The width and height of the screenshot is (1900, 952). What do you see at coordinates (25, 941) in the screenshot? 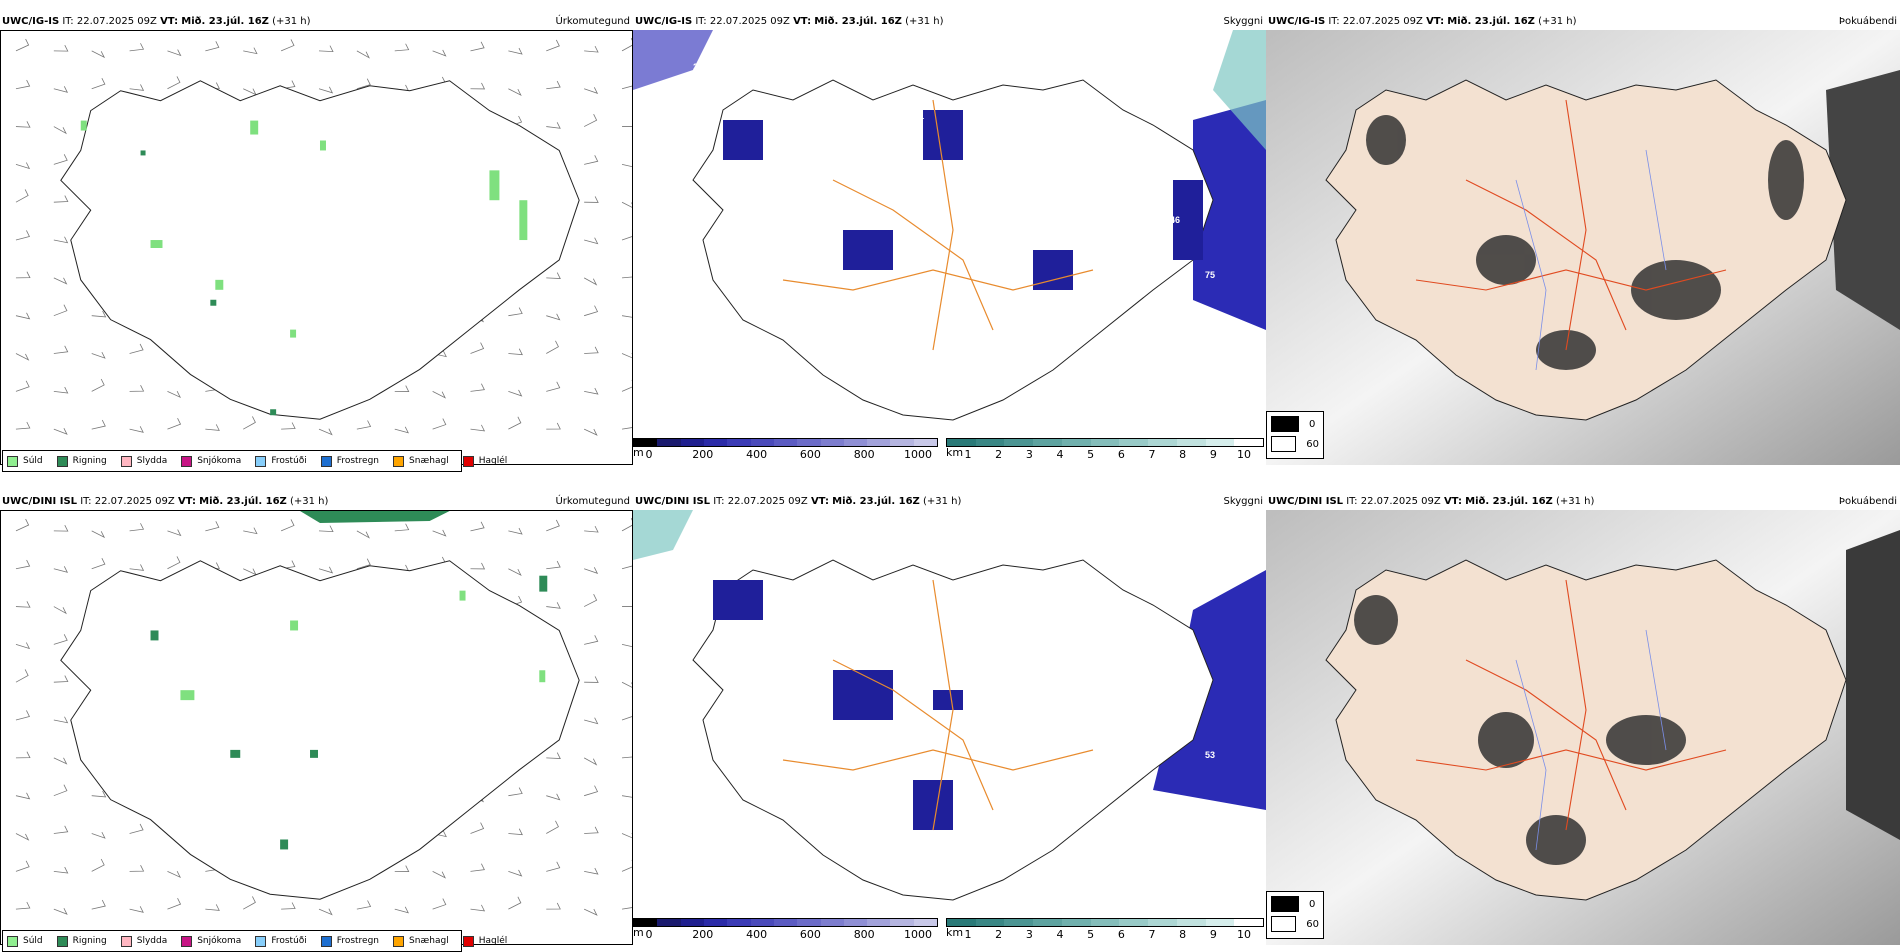
I see `legend-item: Súld` at bounding box center [25, 941].